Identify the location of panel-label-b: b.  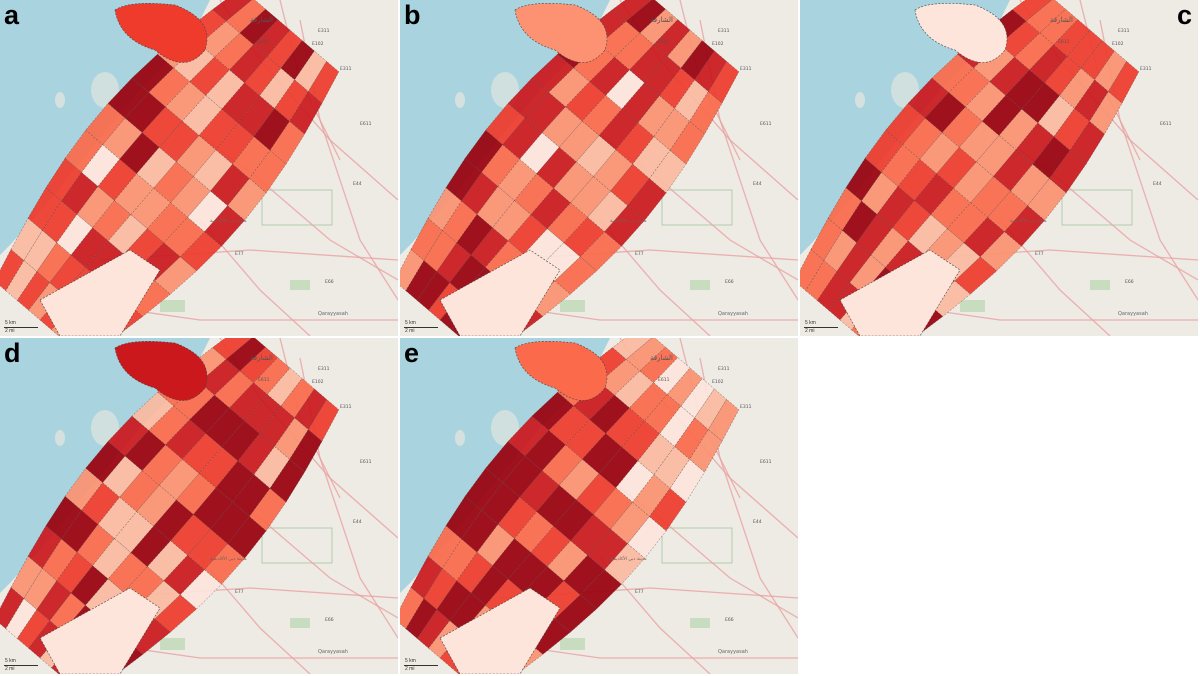
(412, 15).